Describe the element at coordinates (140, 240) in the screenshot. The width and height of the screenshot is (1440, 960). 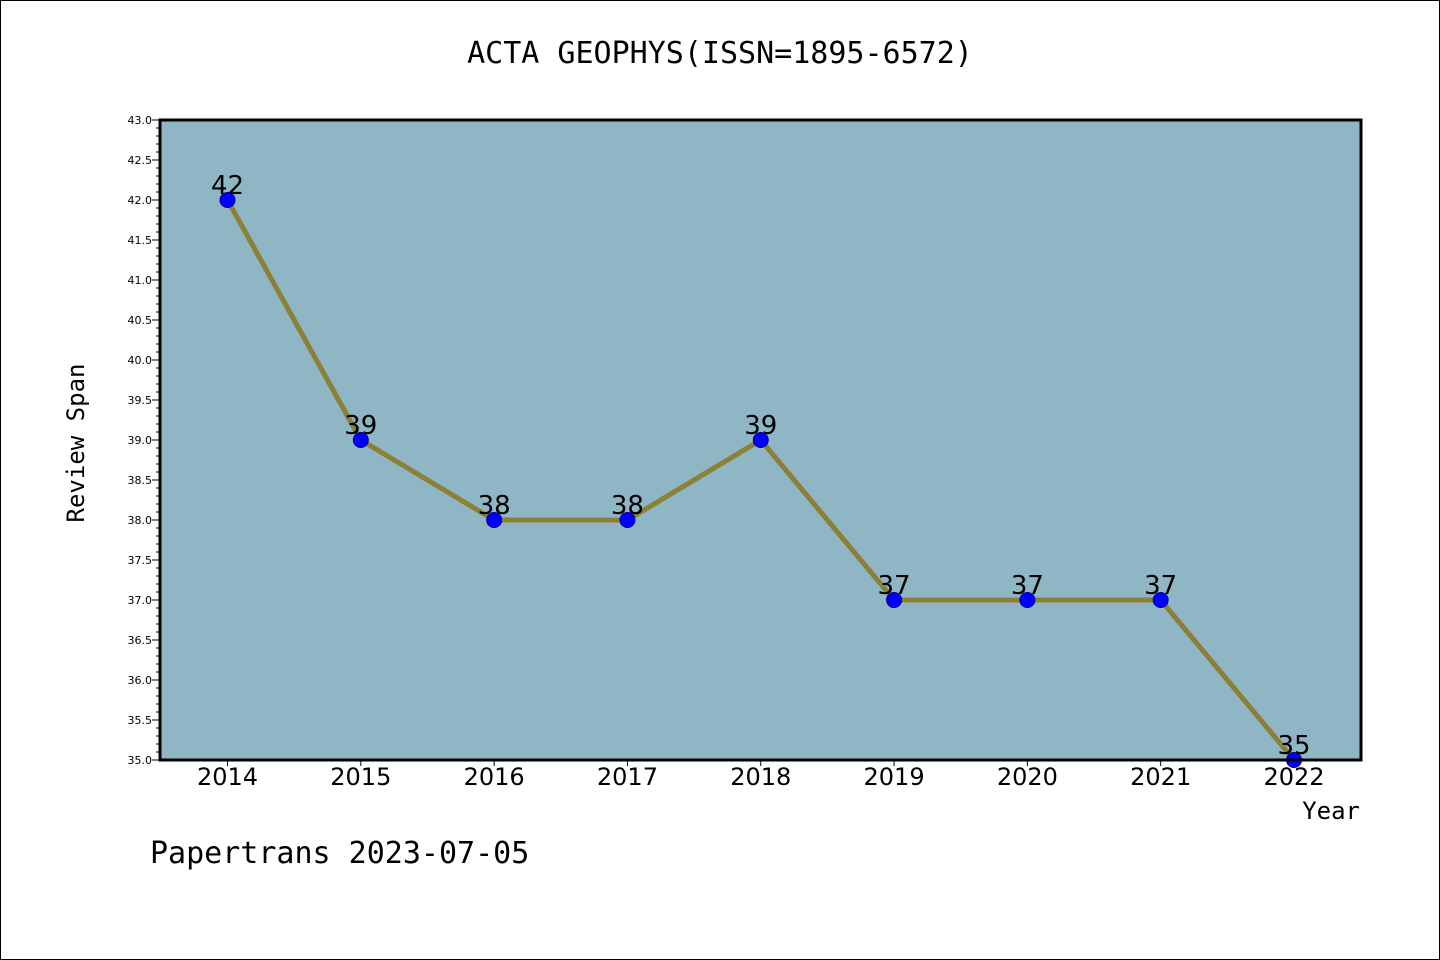
I see `y-tick-label: 41.5` at that location.